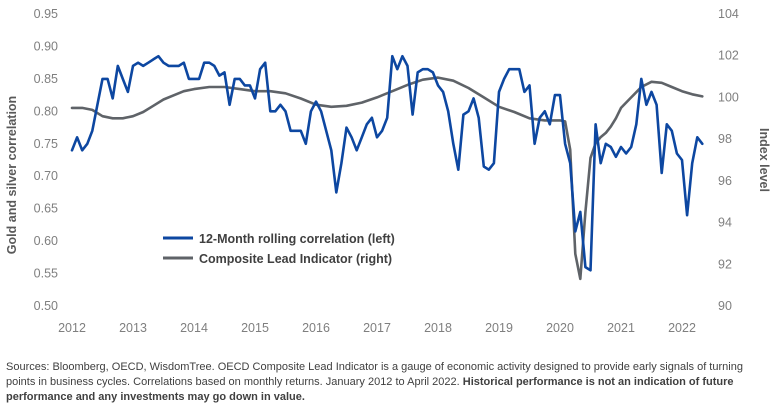  I want to click on right-tick-label: 104, so click(728, 14).